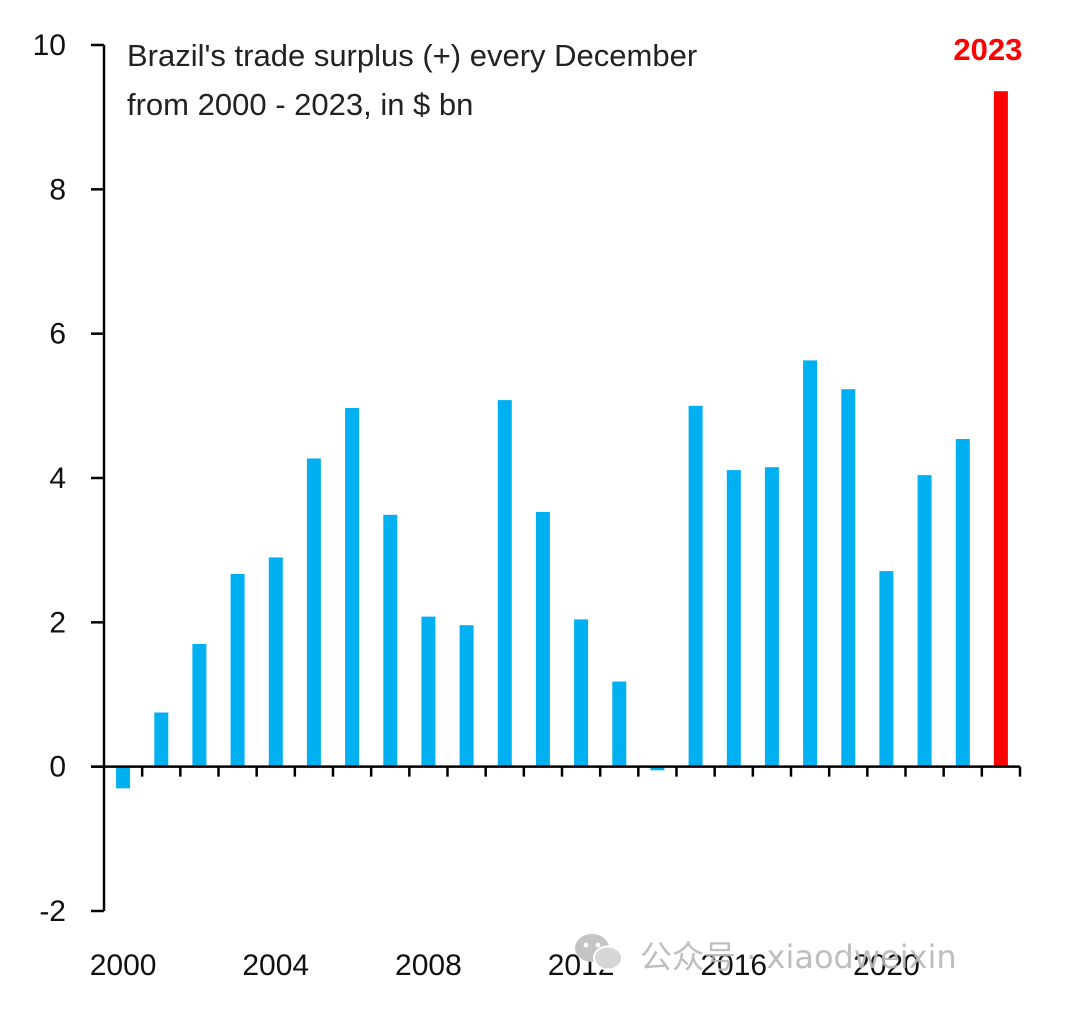 Image resolution: width=1080 pixels, height=1012 pixels. What do you see at coordinates (300, 104) in the screenshot?
I see `chart-title-line-2: from 2000 - 2023, in $ bn` at bounding box center [300, 104].